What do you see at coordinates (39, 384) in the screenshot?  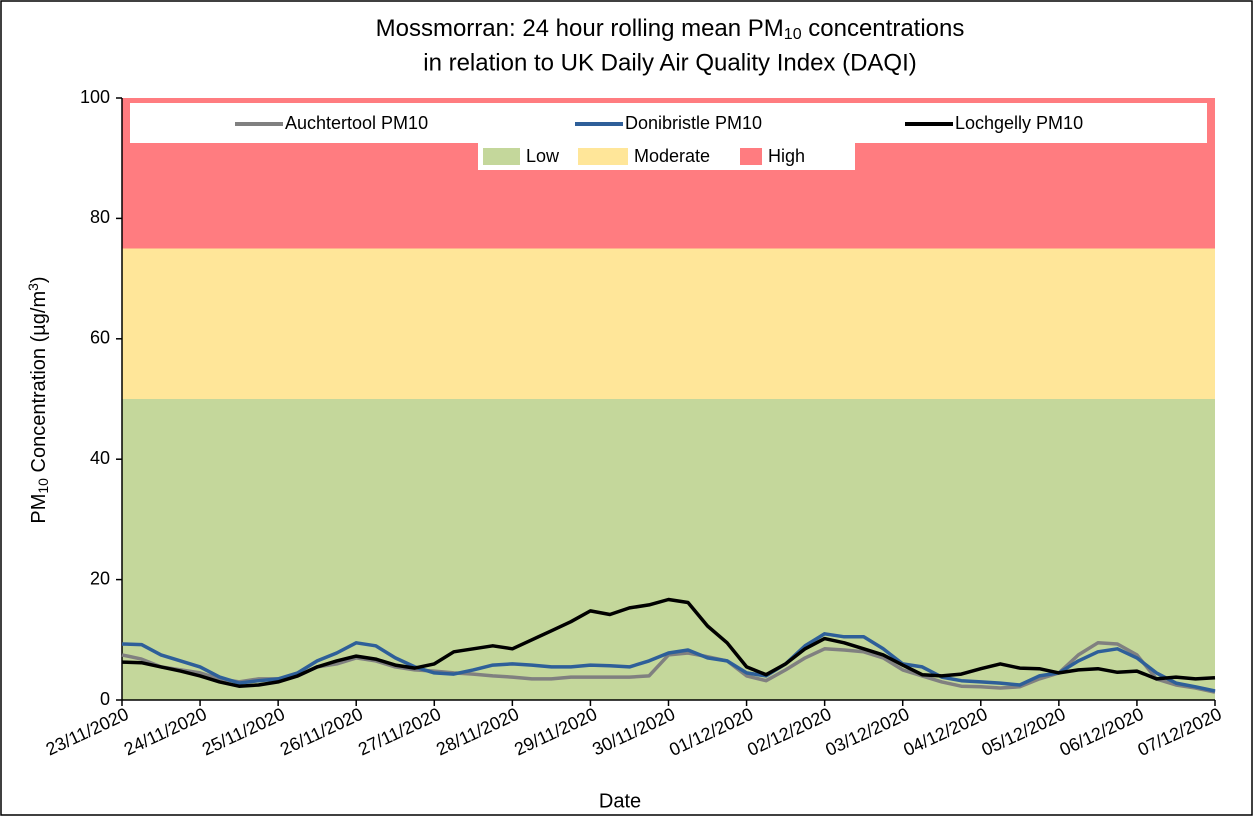 I see `y-label-text: Concentration (µg/m` at bounding box center [39, 384].